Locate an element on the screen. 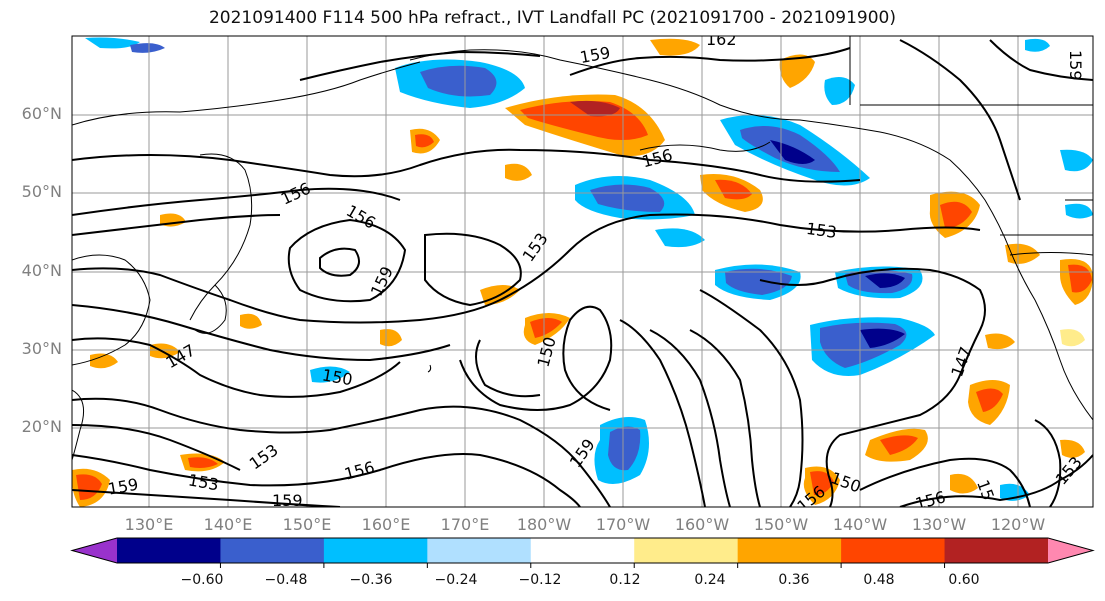 The image size is (1105, 601). lon-label: 170°E is located at coordinates (465, 524).